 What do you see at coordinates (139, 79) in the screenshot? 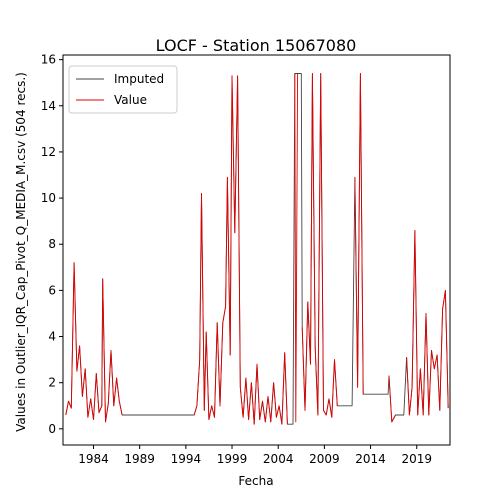
I see `legend-imputed-label: Imputed` at bounding box center [139, 79].